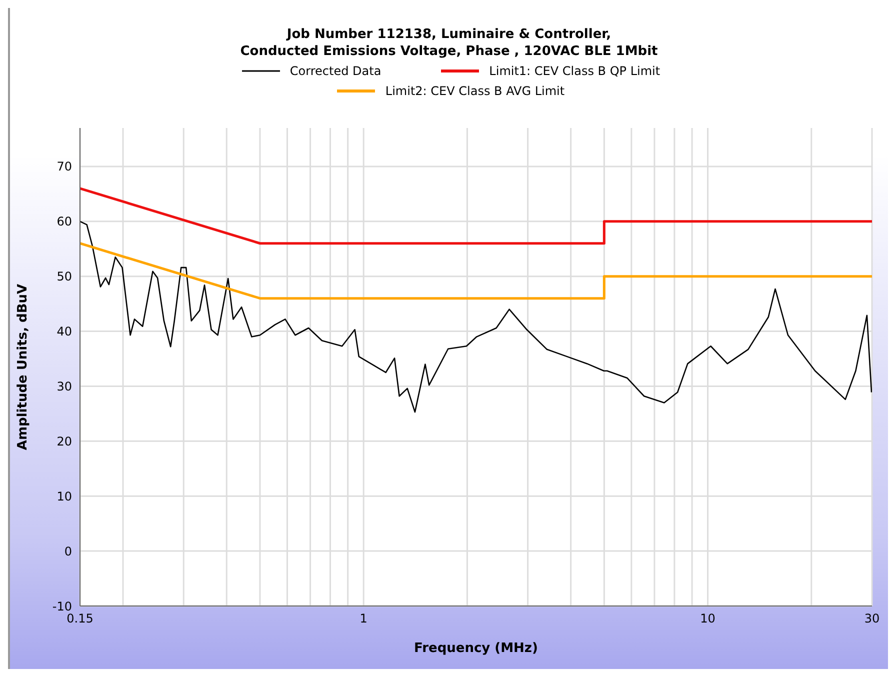 The width and height of the screenshot is (894, 677). What do you see at coordinates (68, 551) in the screenshot?
I see `y-tick-label: 0` at bounding box center [68, 551].